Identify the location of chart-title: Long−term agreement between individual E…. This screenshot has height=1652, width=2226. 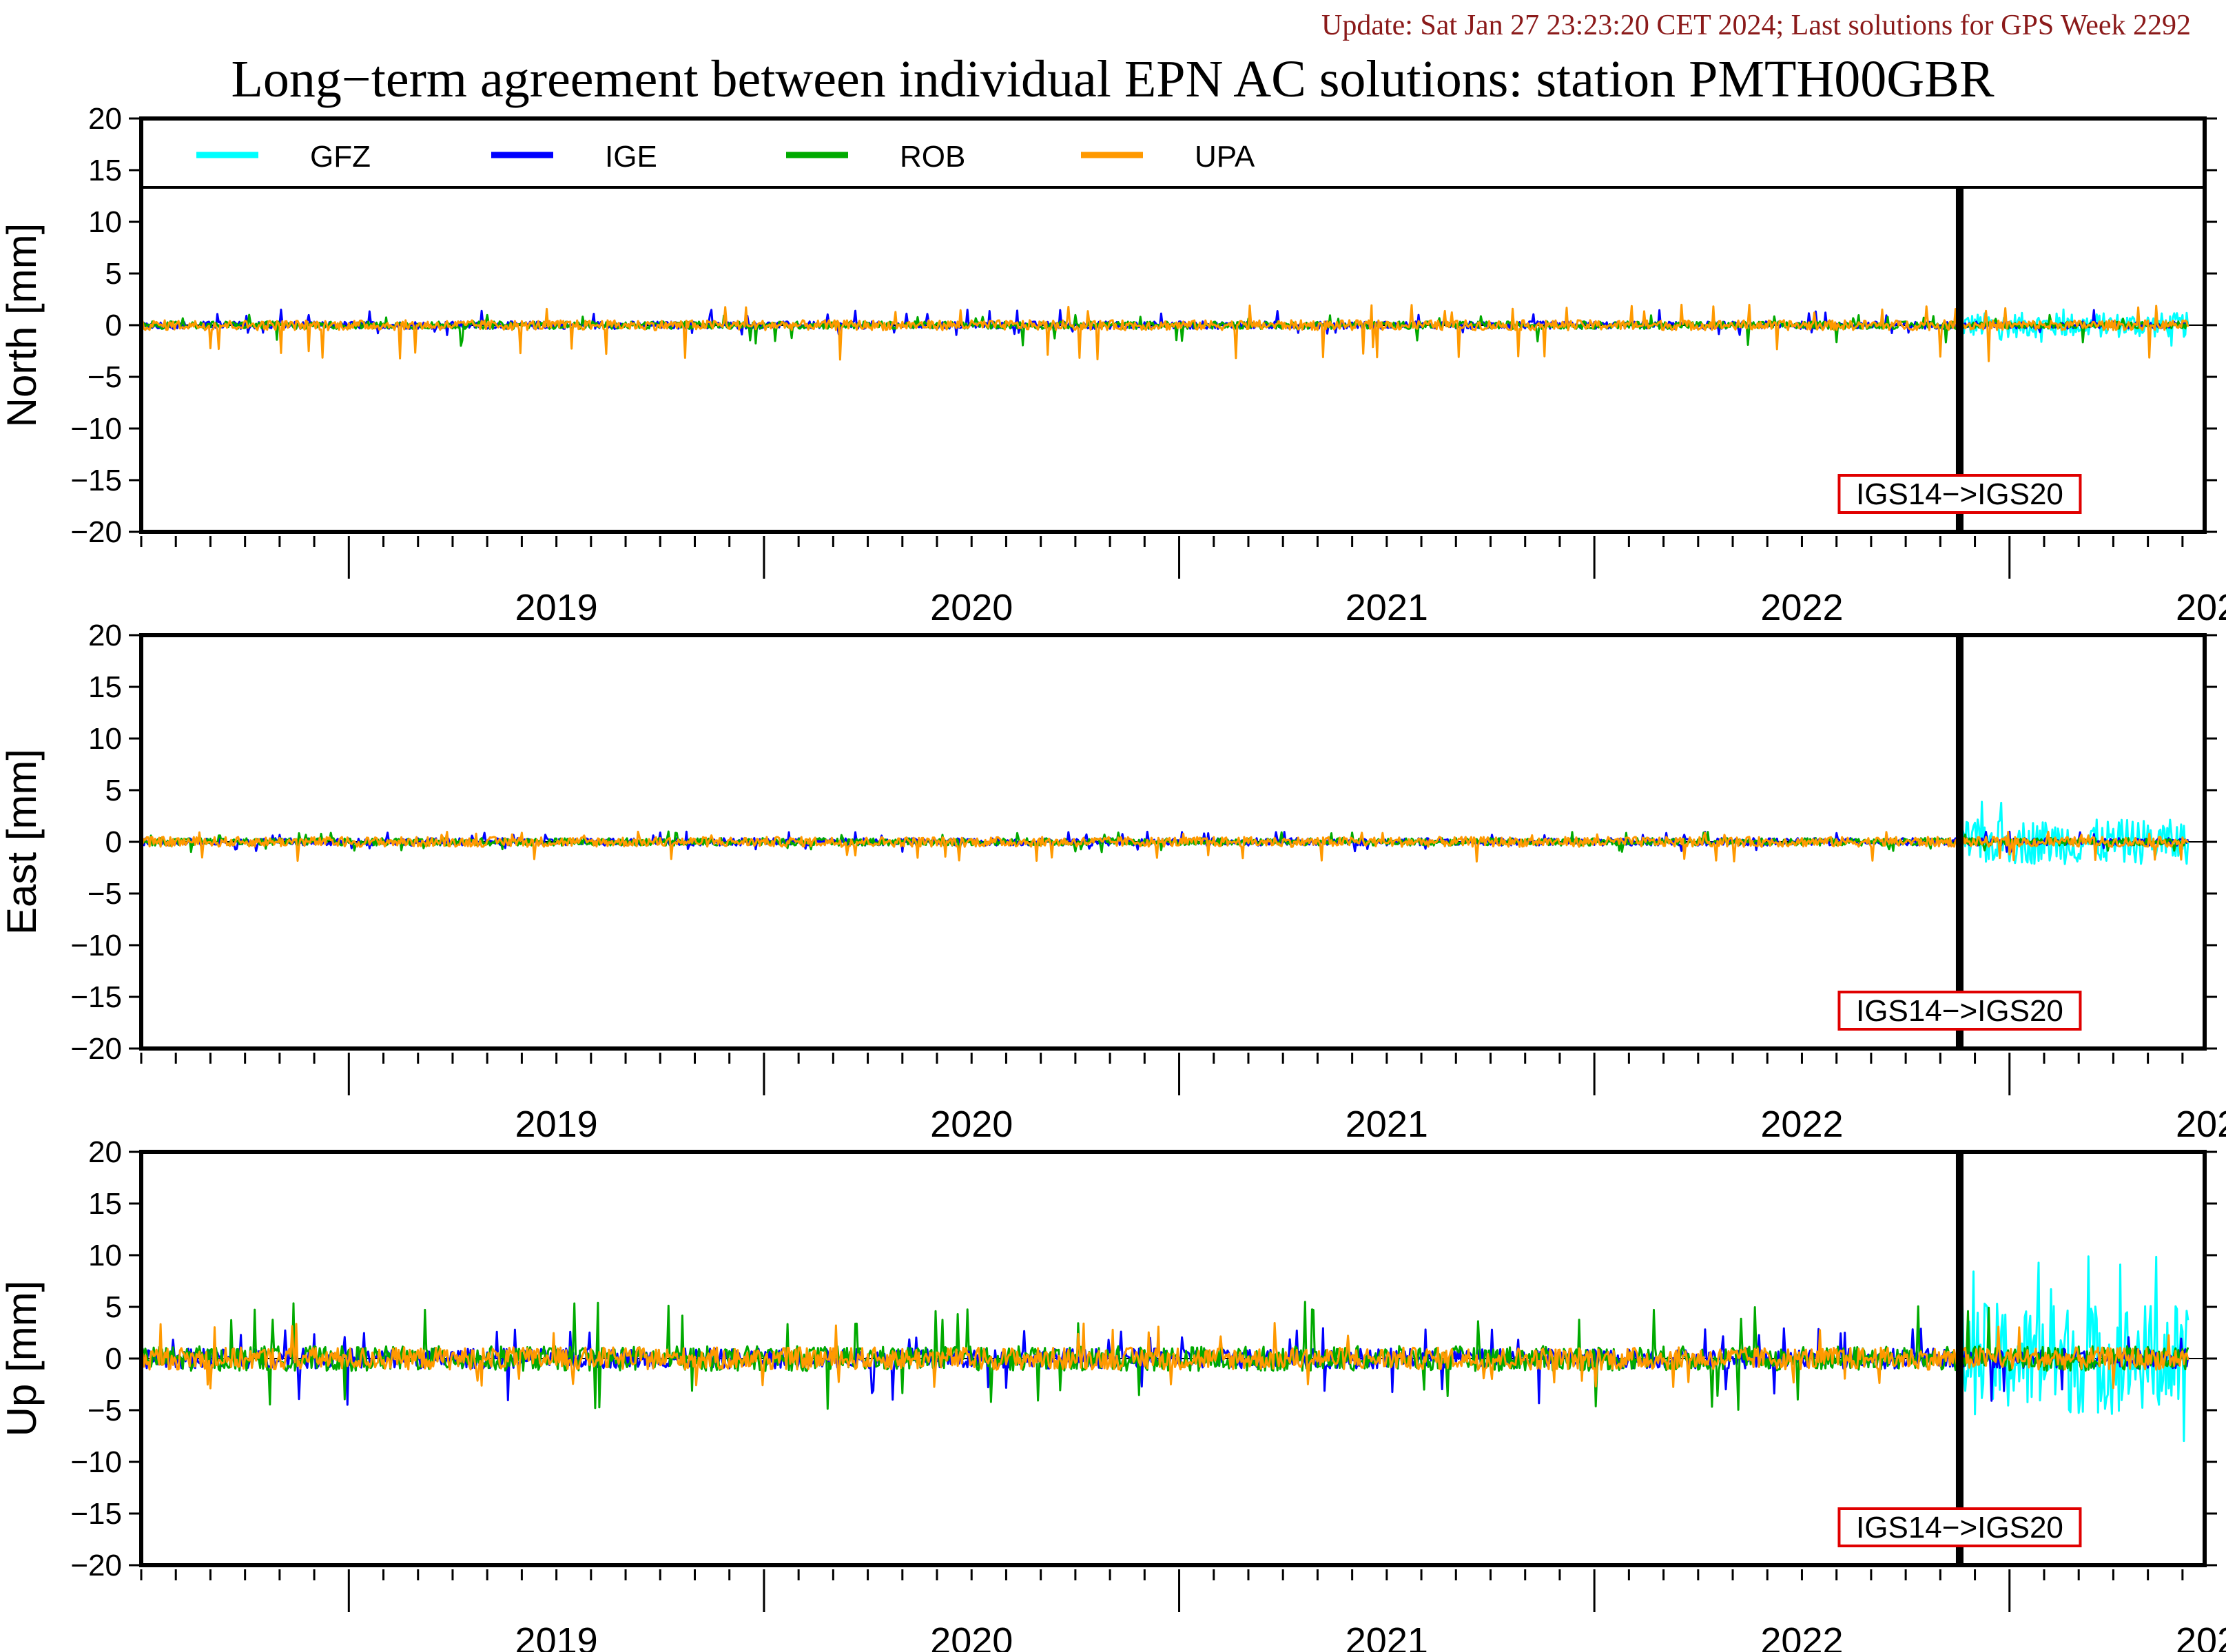
(1112, 79).